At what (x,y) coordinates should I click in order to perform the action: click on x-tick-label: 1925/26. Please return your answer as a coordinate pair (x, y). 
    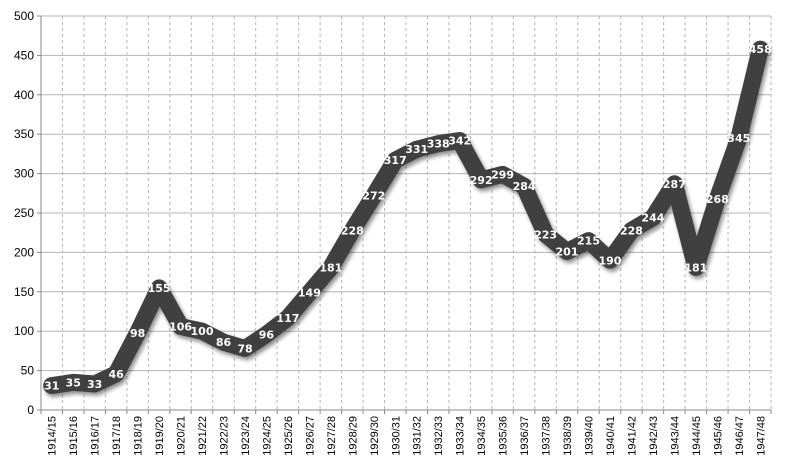
    Looking at the image, I should click on (289, 436).